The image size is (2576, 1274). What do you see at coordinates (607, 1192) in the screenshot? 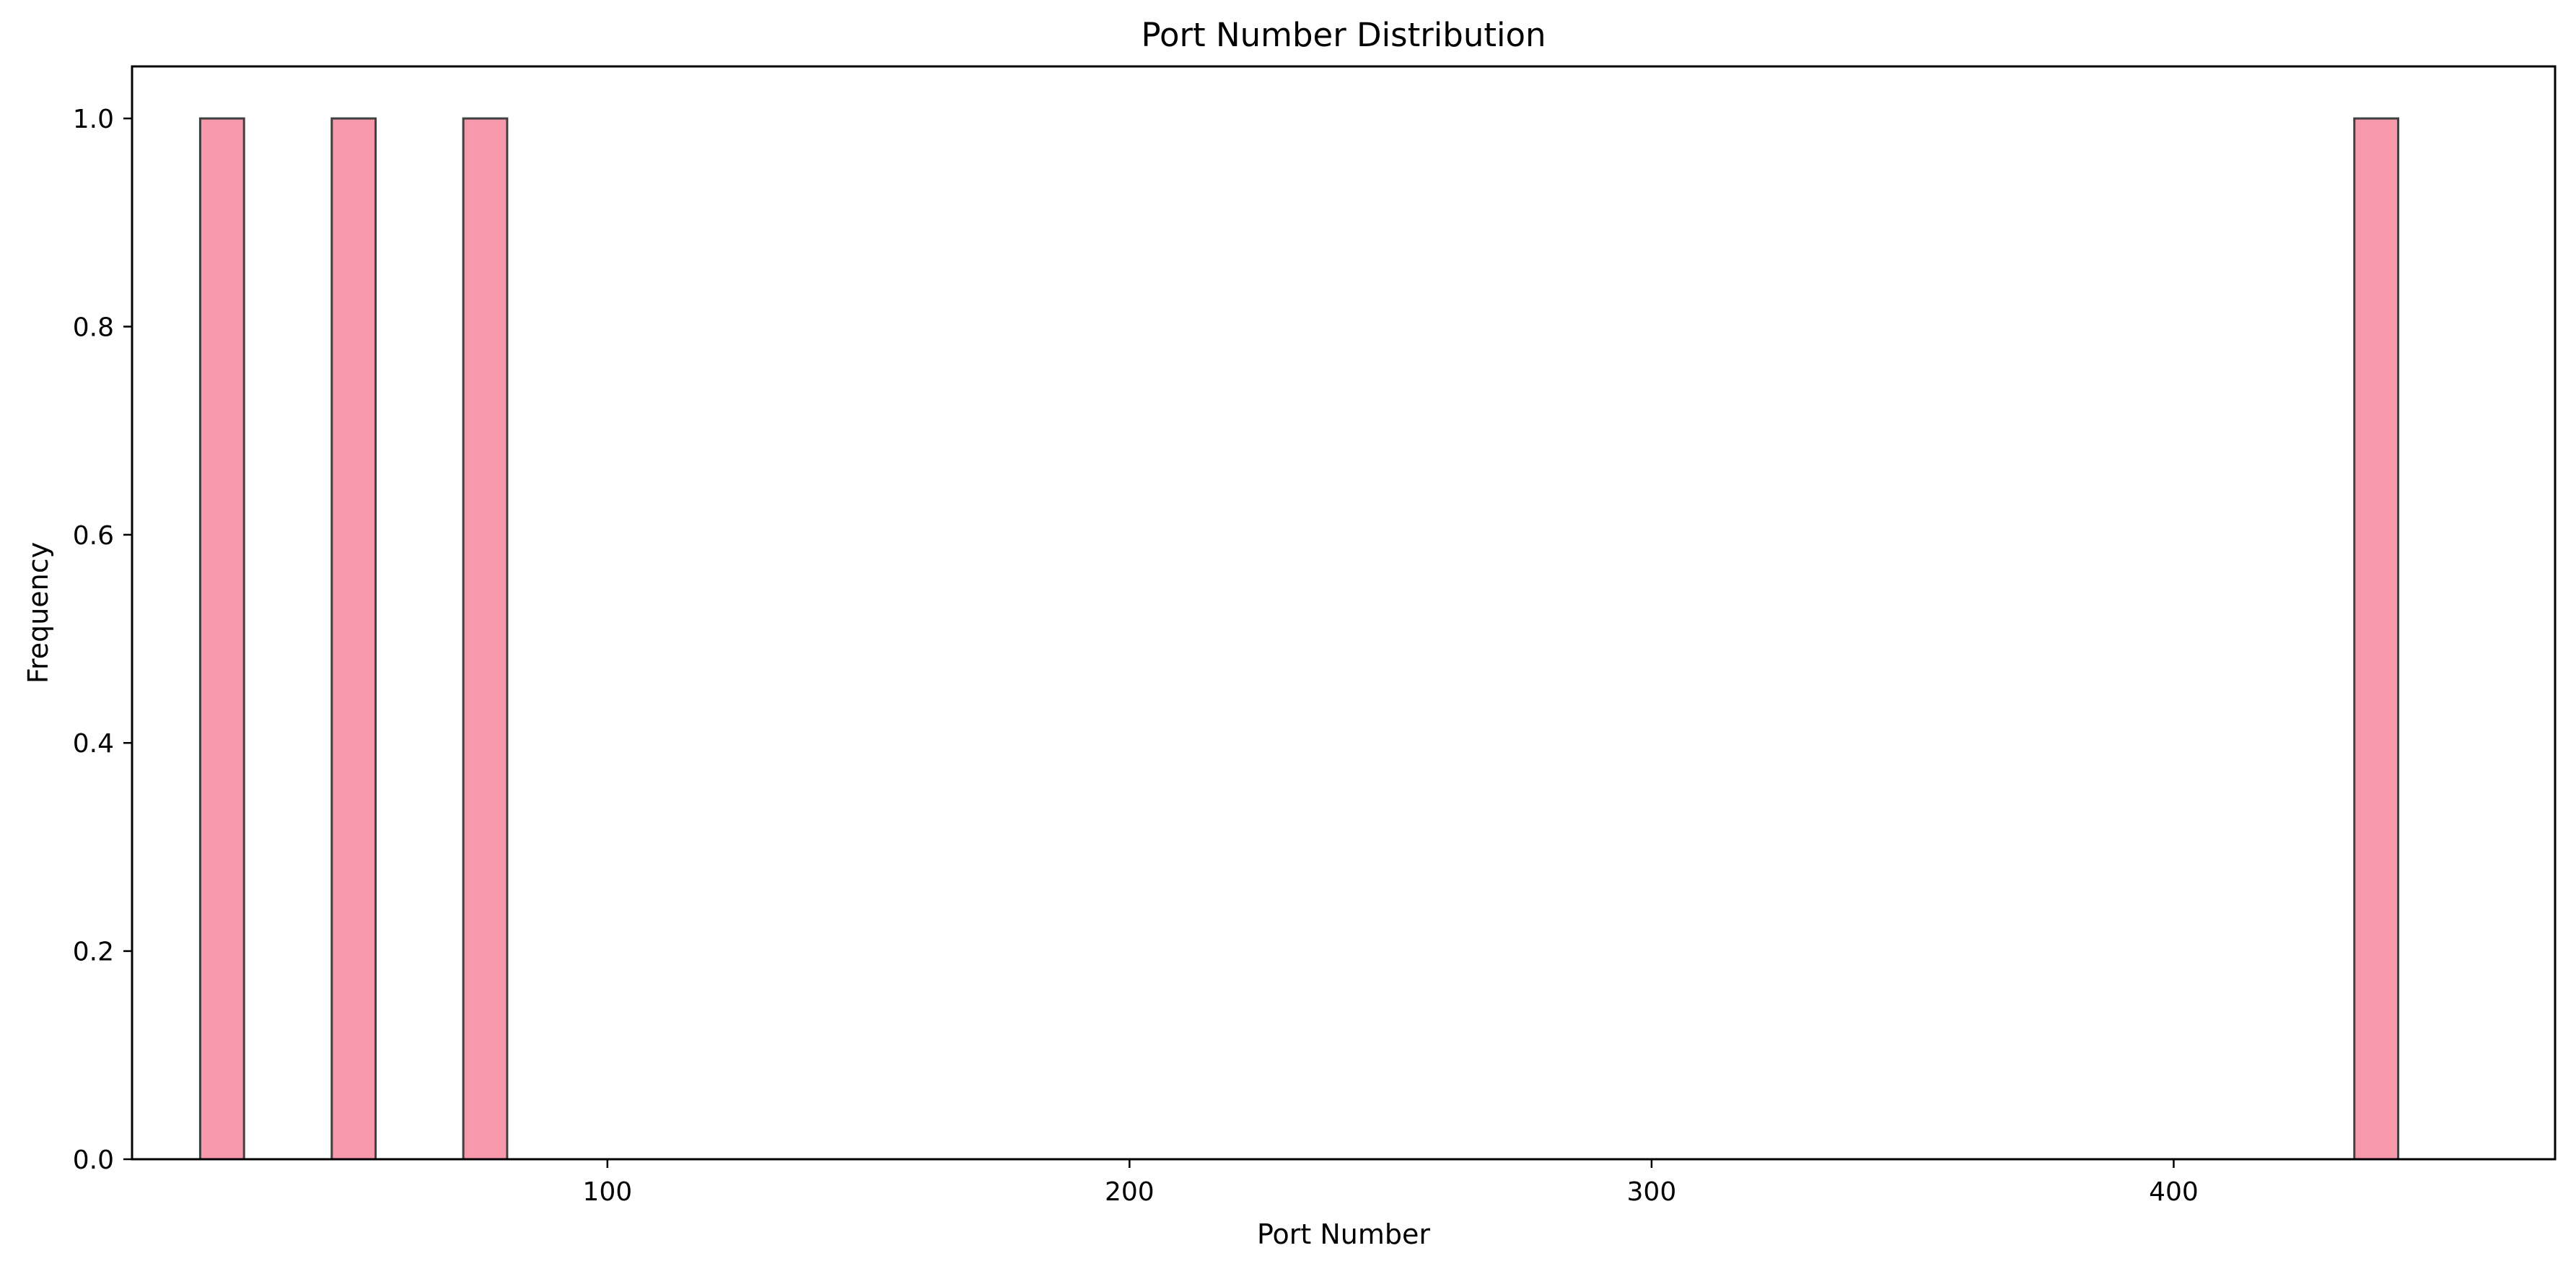
I see `x-tick-label: 100` at bounding box center [607, 1192].